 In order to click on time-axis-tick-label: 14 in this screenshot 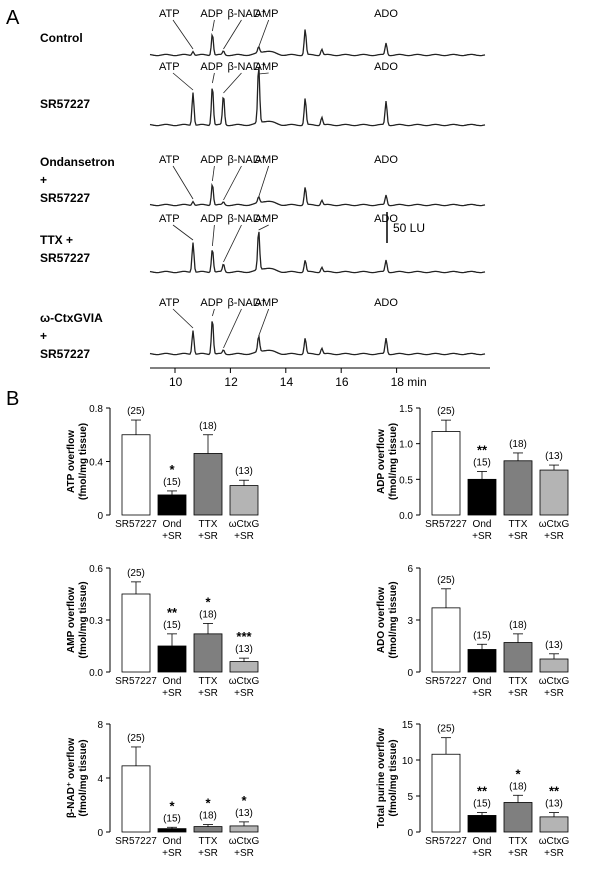, I will do `click(287, 382)`.